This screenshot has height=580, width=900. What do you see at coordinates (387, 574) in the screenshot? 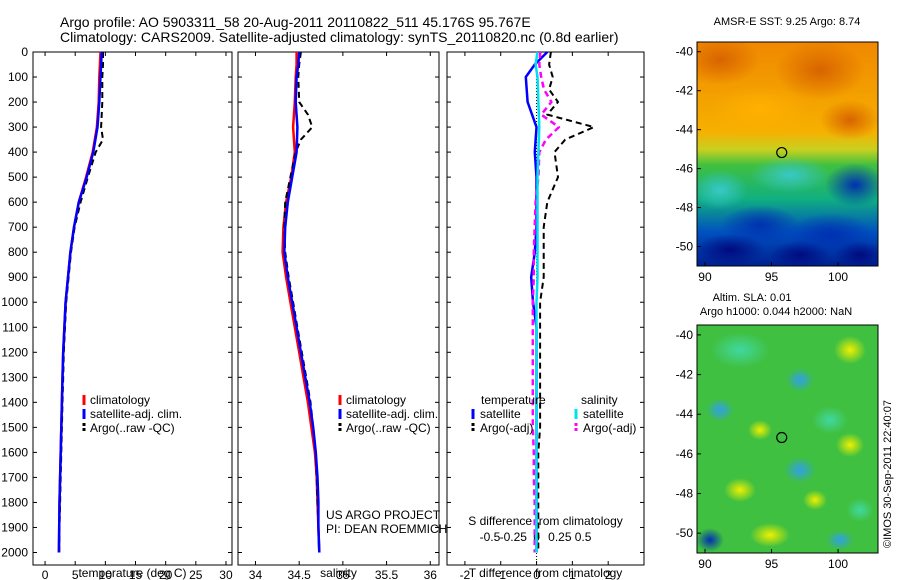
I see `x-tick-label: 35.5` at bounding box center [387, 574].